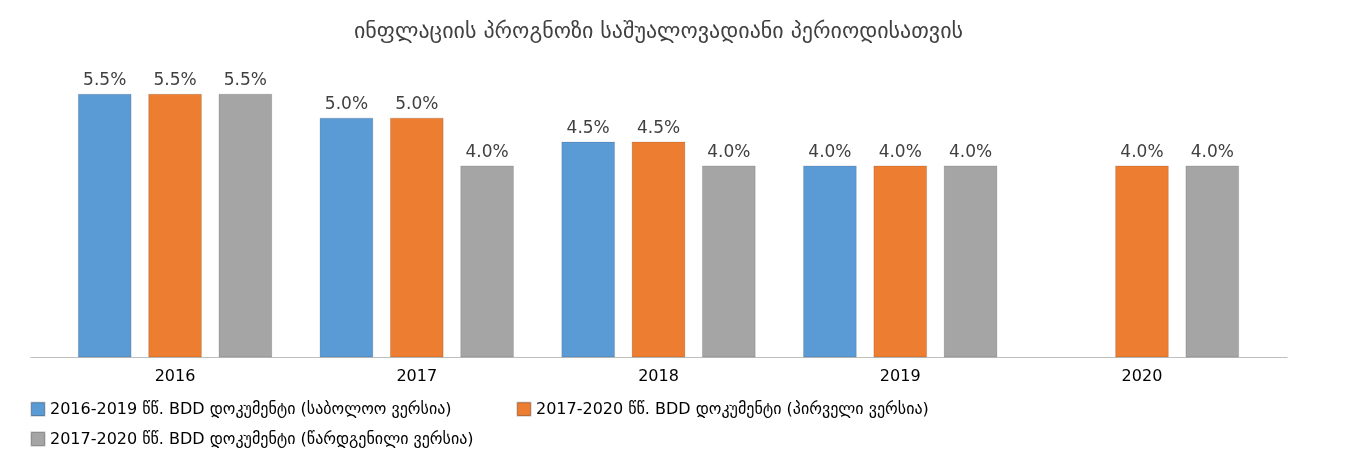  Describe the element at coordinates (175, 375) in the screenshot. I see `x-tick-label: 2016` at that location.